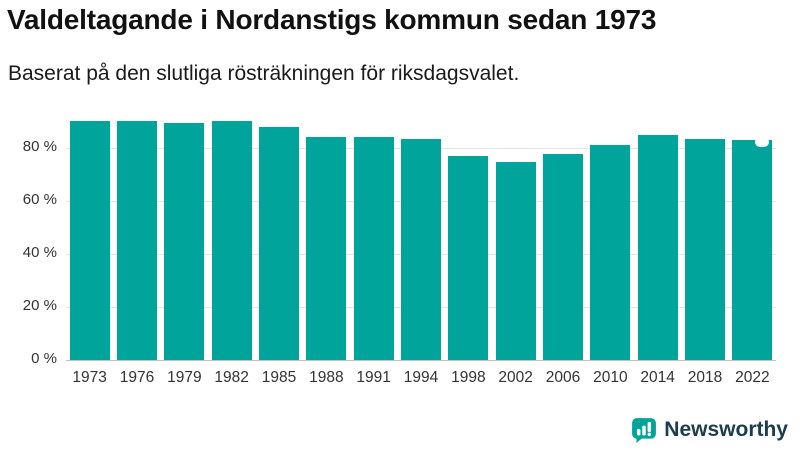 The width and height of the screenshot is (800, 450). I want to click on x-tick-label: 1998, so click(468, 377).